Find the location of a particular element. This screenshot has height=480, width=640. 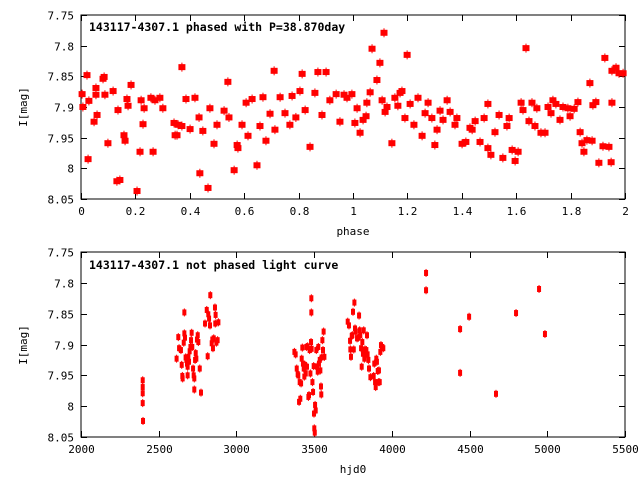

unphased-plot-xlabel: hjd0 is located at coordinates (353, 469).